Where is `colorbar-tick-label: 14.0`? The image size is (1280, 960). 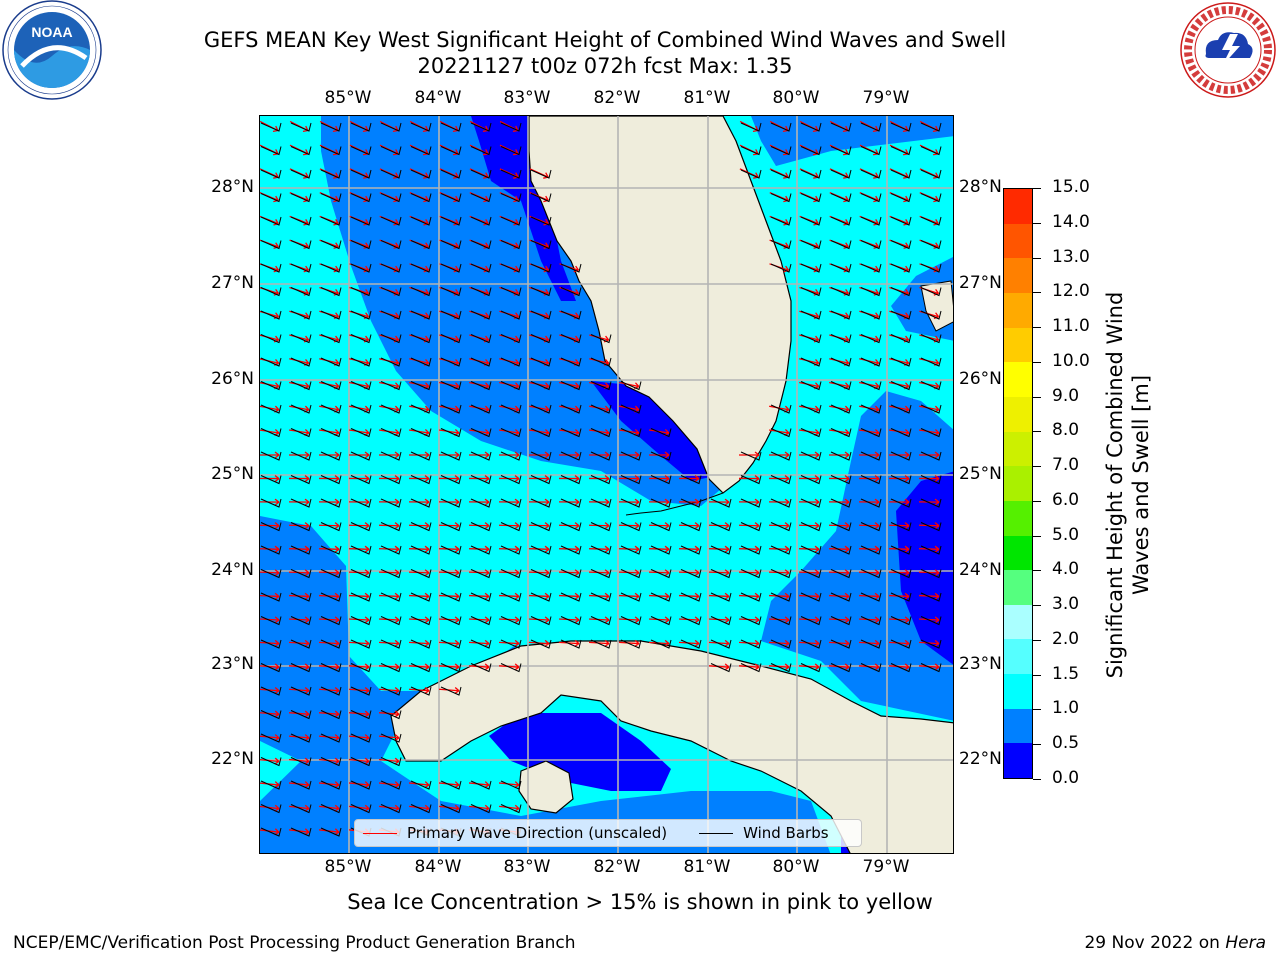 colorbar-tick-label: 14.0 is located at coordinates (1071, 221).